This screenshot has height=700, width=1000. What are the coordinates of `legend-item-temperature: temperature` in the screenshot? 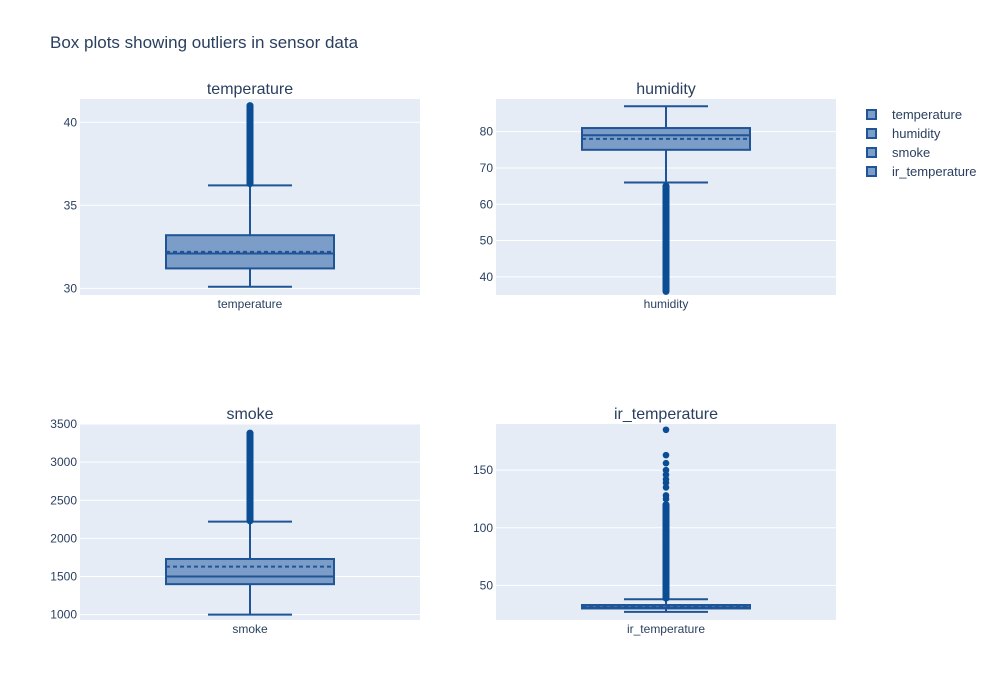 It's located at (919, 114).